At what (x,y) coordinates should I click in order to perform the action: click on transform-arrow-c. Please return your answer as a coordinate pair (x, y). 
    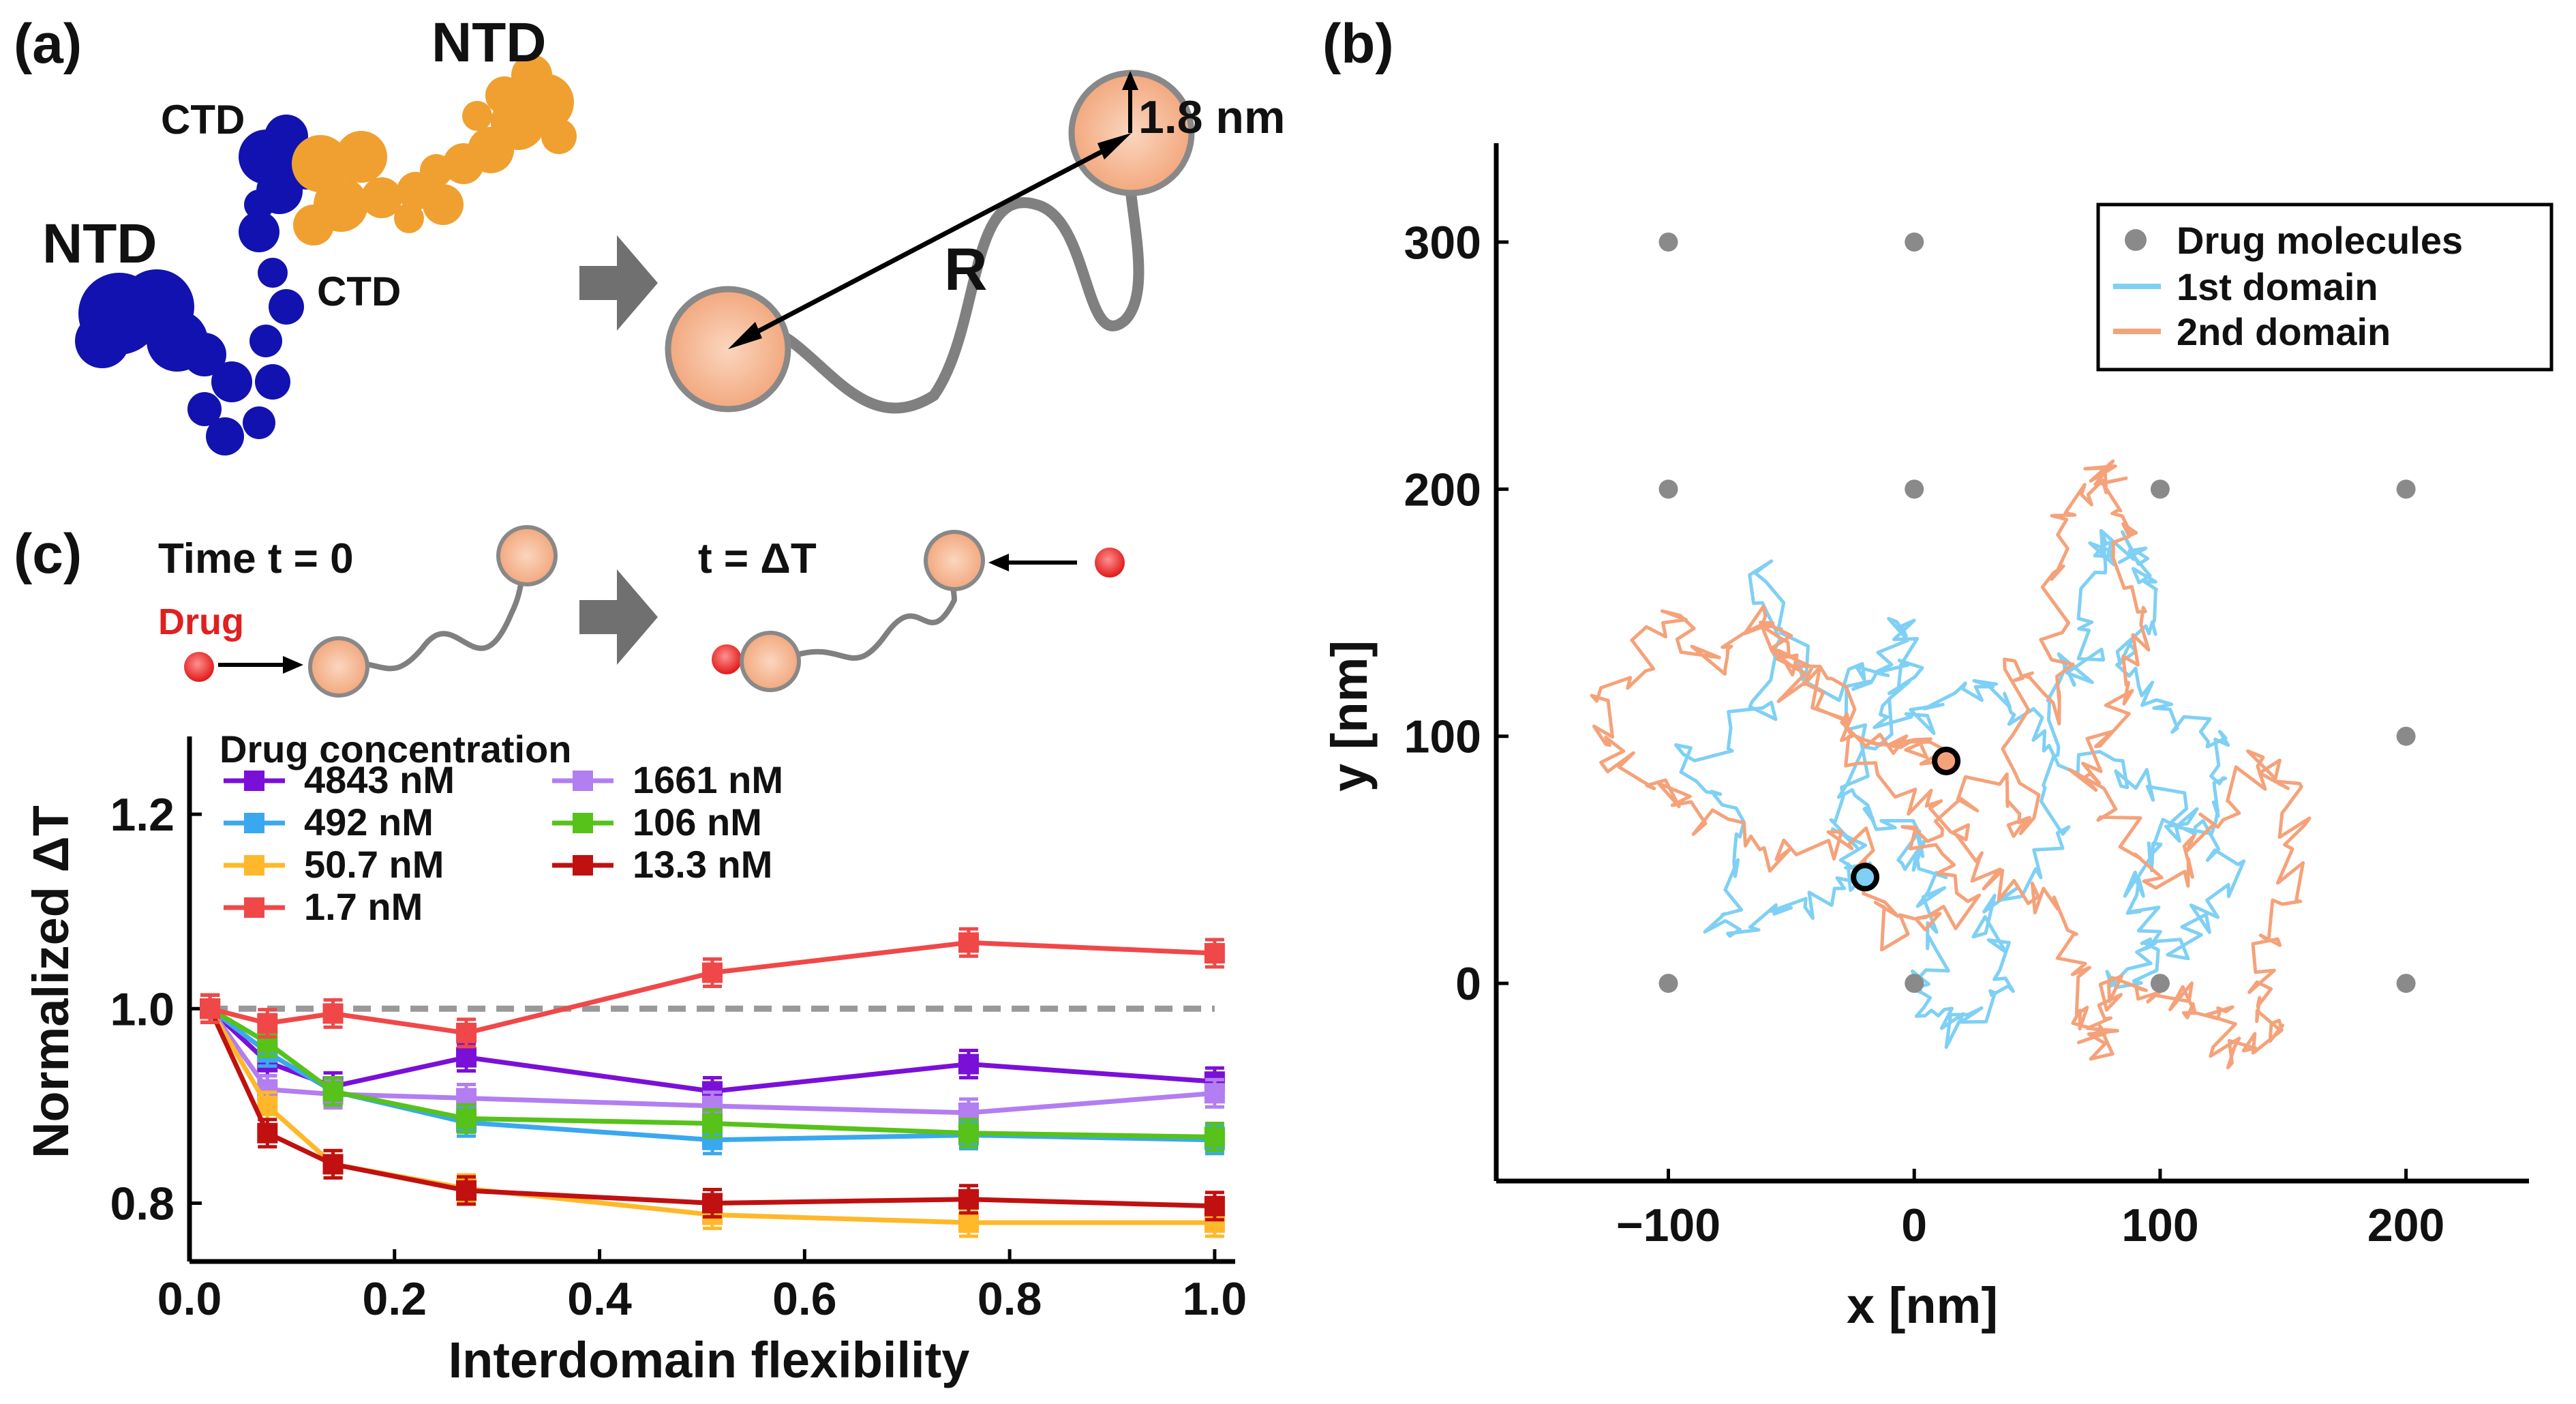
    Looking at the image, I should click on (618, 617).